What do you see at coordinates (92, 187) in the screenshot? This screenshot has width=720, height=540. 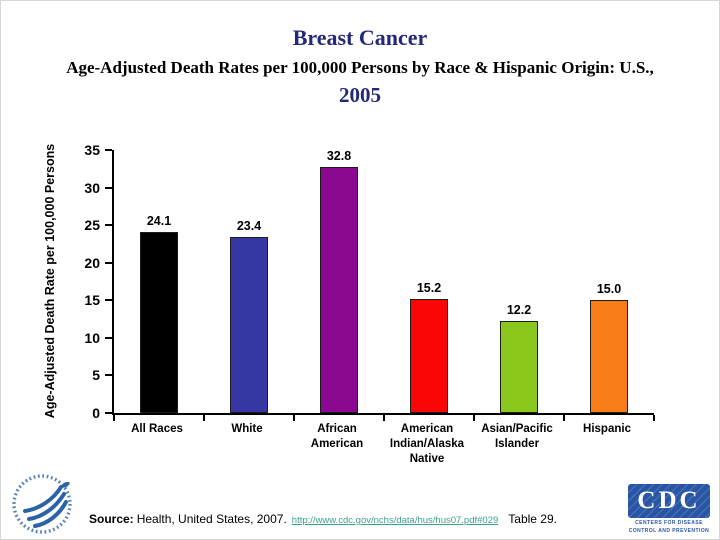 I see `y-tick-label: 30` at bounding box center [92, 187].